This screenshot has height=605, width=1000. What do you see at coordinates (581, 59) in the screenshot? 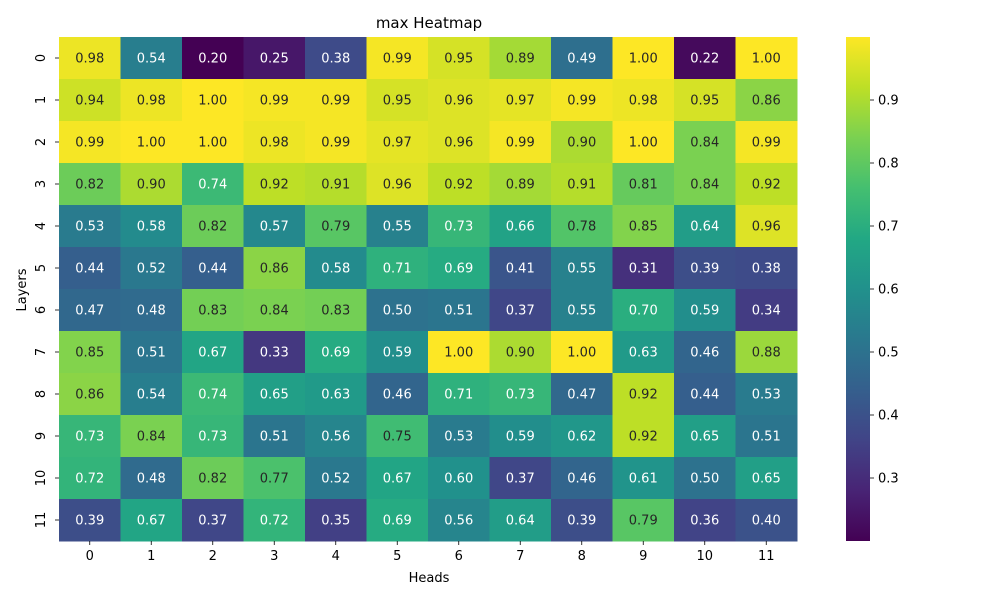
I see `cell-value-label: 0.49` at bounding box center [581, 59].